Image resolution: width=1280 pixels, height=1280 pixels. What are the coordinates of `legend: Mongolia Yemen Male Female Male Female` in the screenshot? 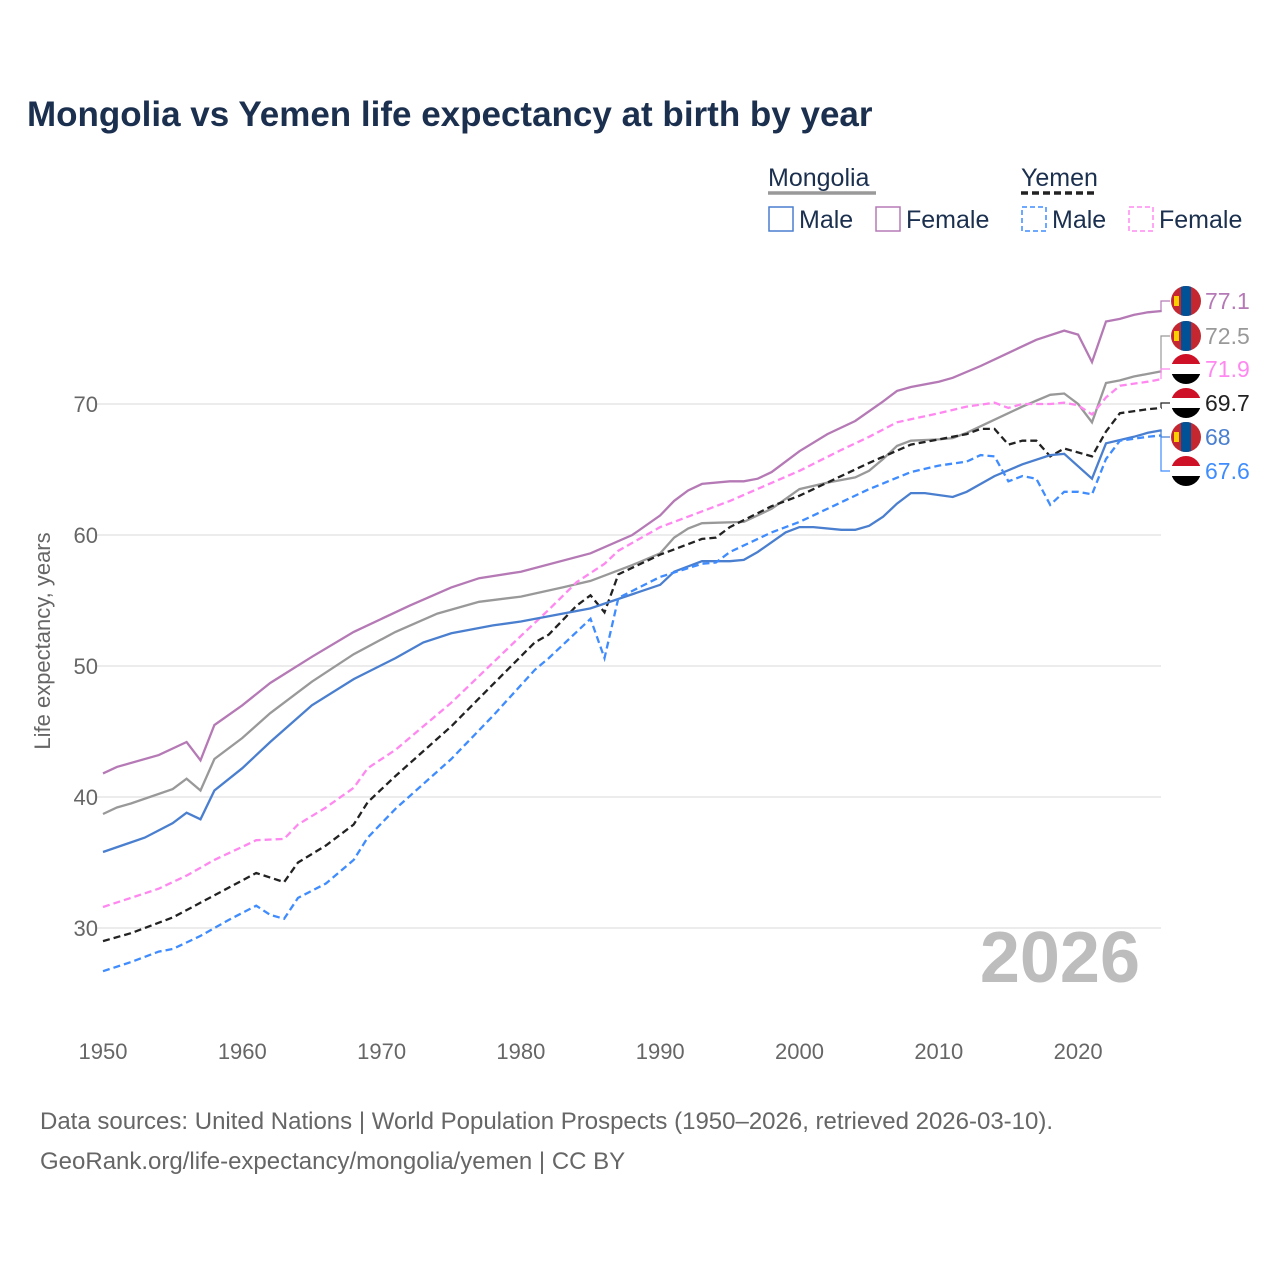 It's located at (1005, 199).